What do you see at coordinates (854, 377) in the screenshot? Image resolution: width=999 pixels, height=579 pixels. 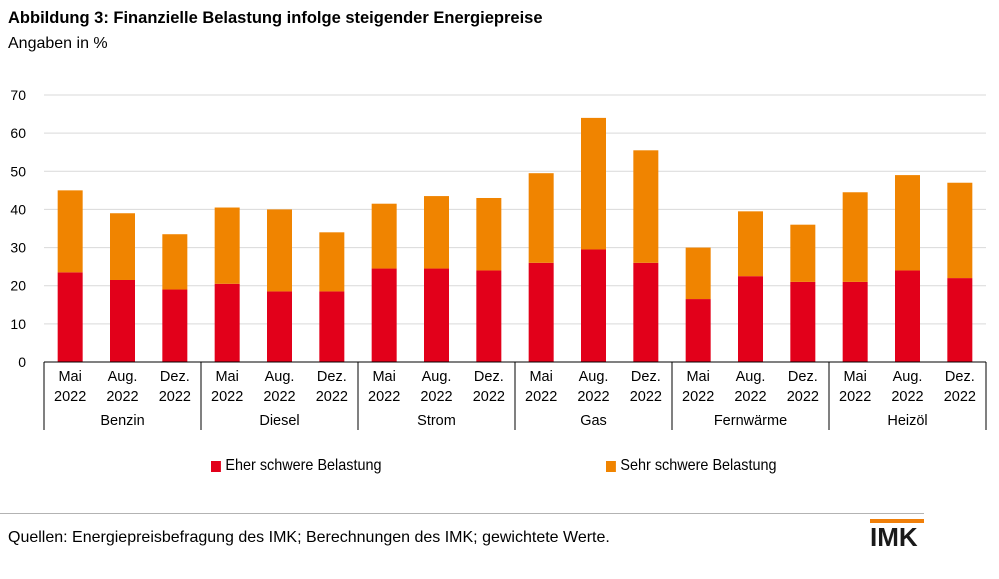 I see `x-tick-label-heizöl-0-0: Mai` at bounding box center [854, 377].